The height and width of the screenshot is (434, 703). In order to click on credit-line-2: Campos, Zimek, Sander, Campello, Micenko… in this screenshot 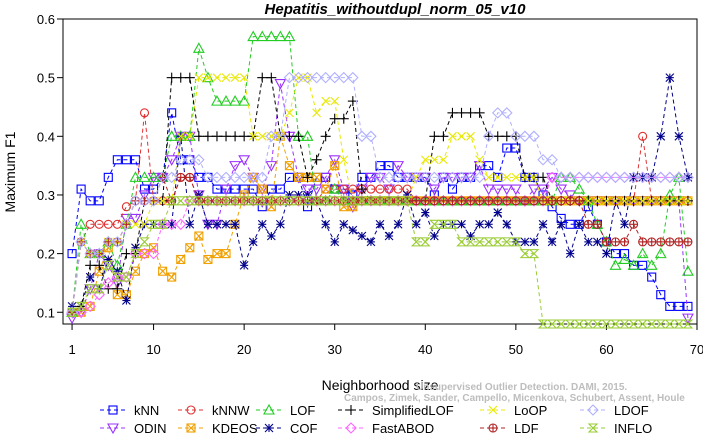, I will do `click(514, 398)`.